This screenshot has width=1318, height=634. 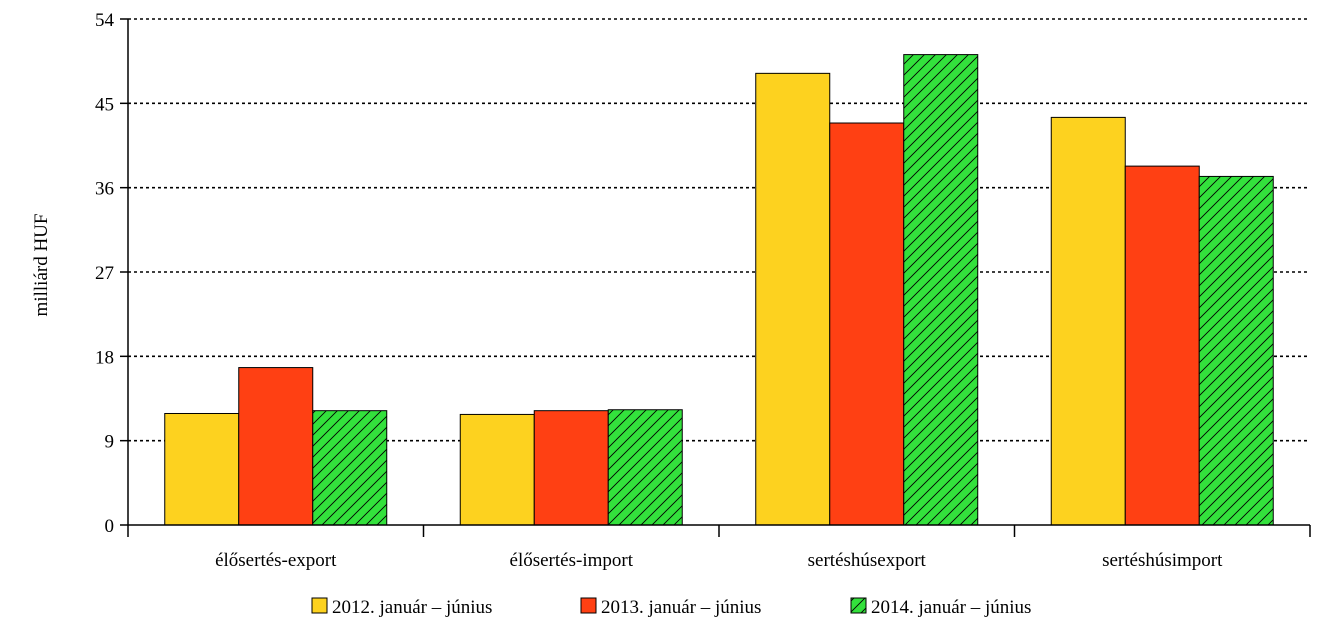 I want to click on legend-label-2: 2013. január – június, so click(x=681, y=607).